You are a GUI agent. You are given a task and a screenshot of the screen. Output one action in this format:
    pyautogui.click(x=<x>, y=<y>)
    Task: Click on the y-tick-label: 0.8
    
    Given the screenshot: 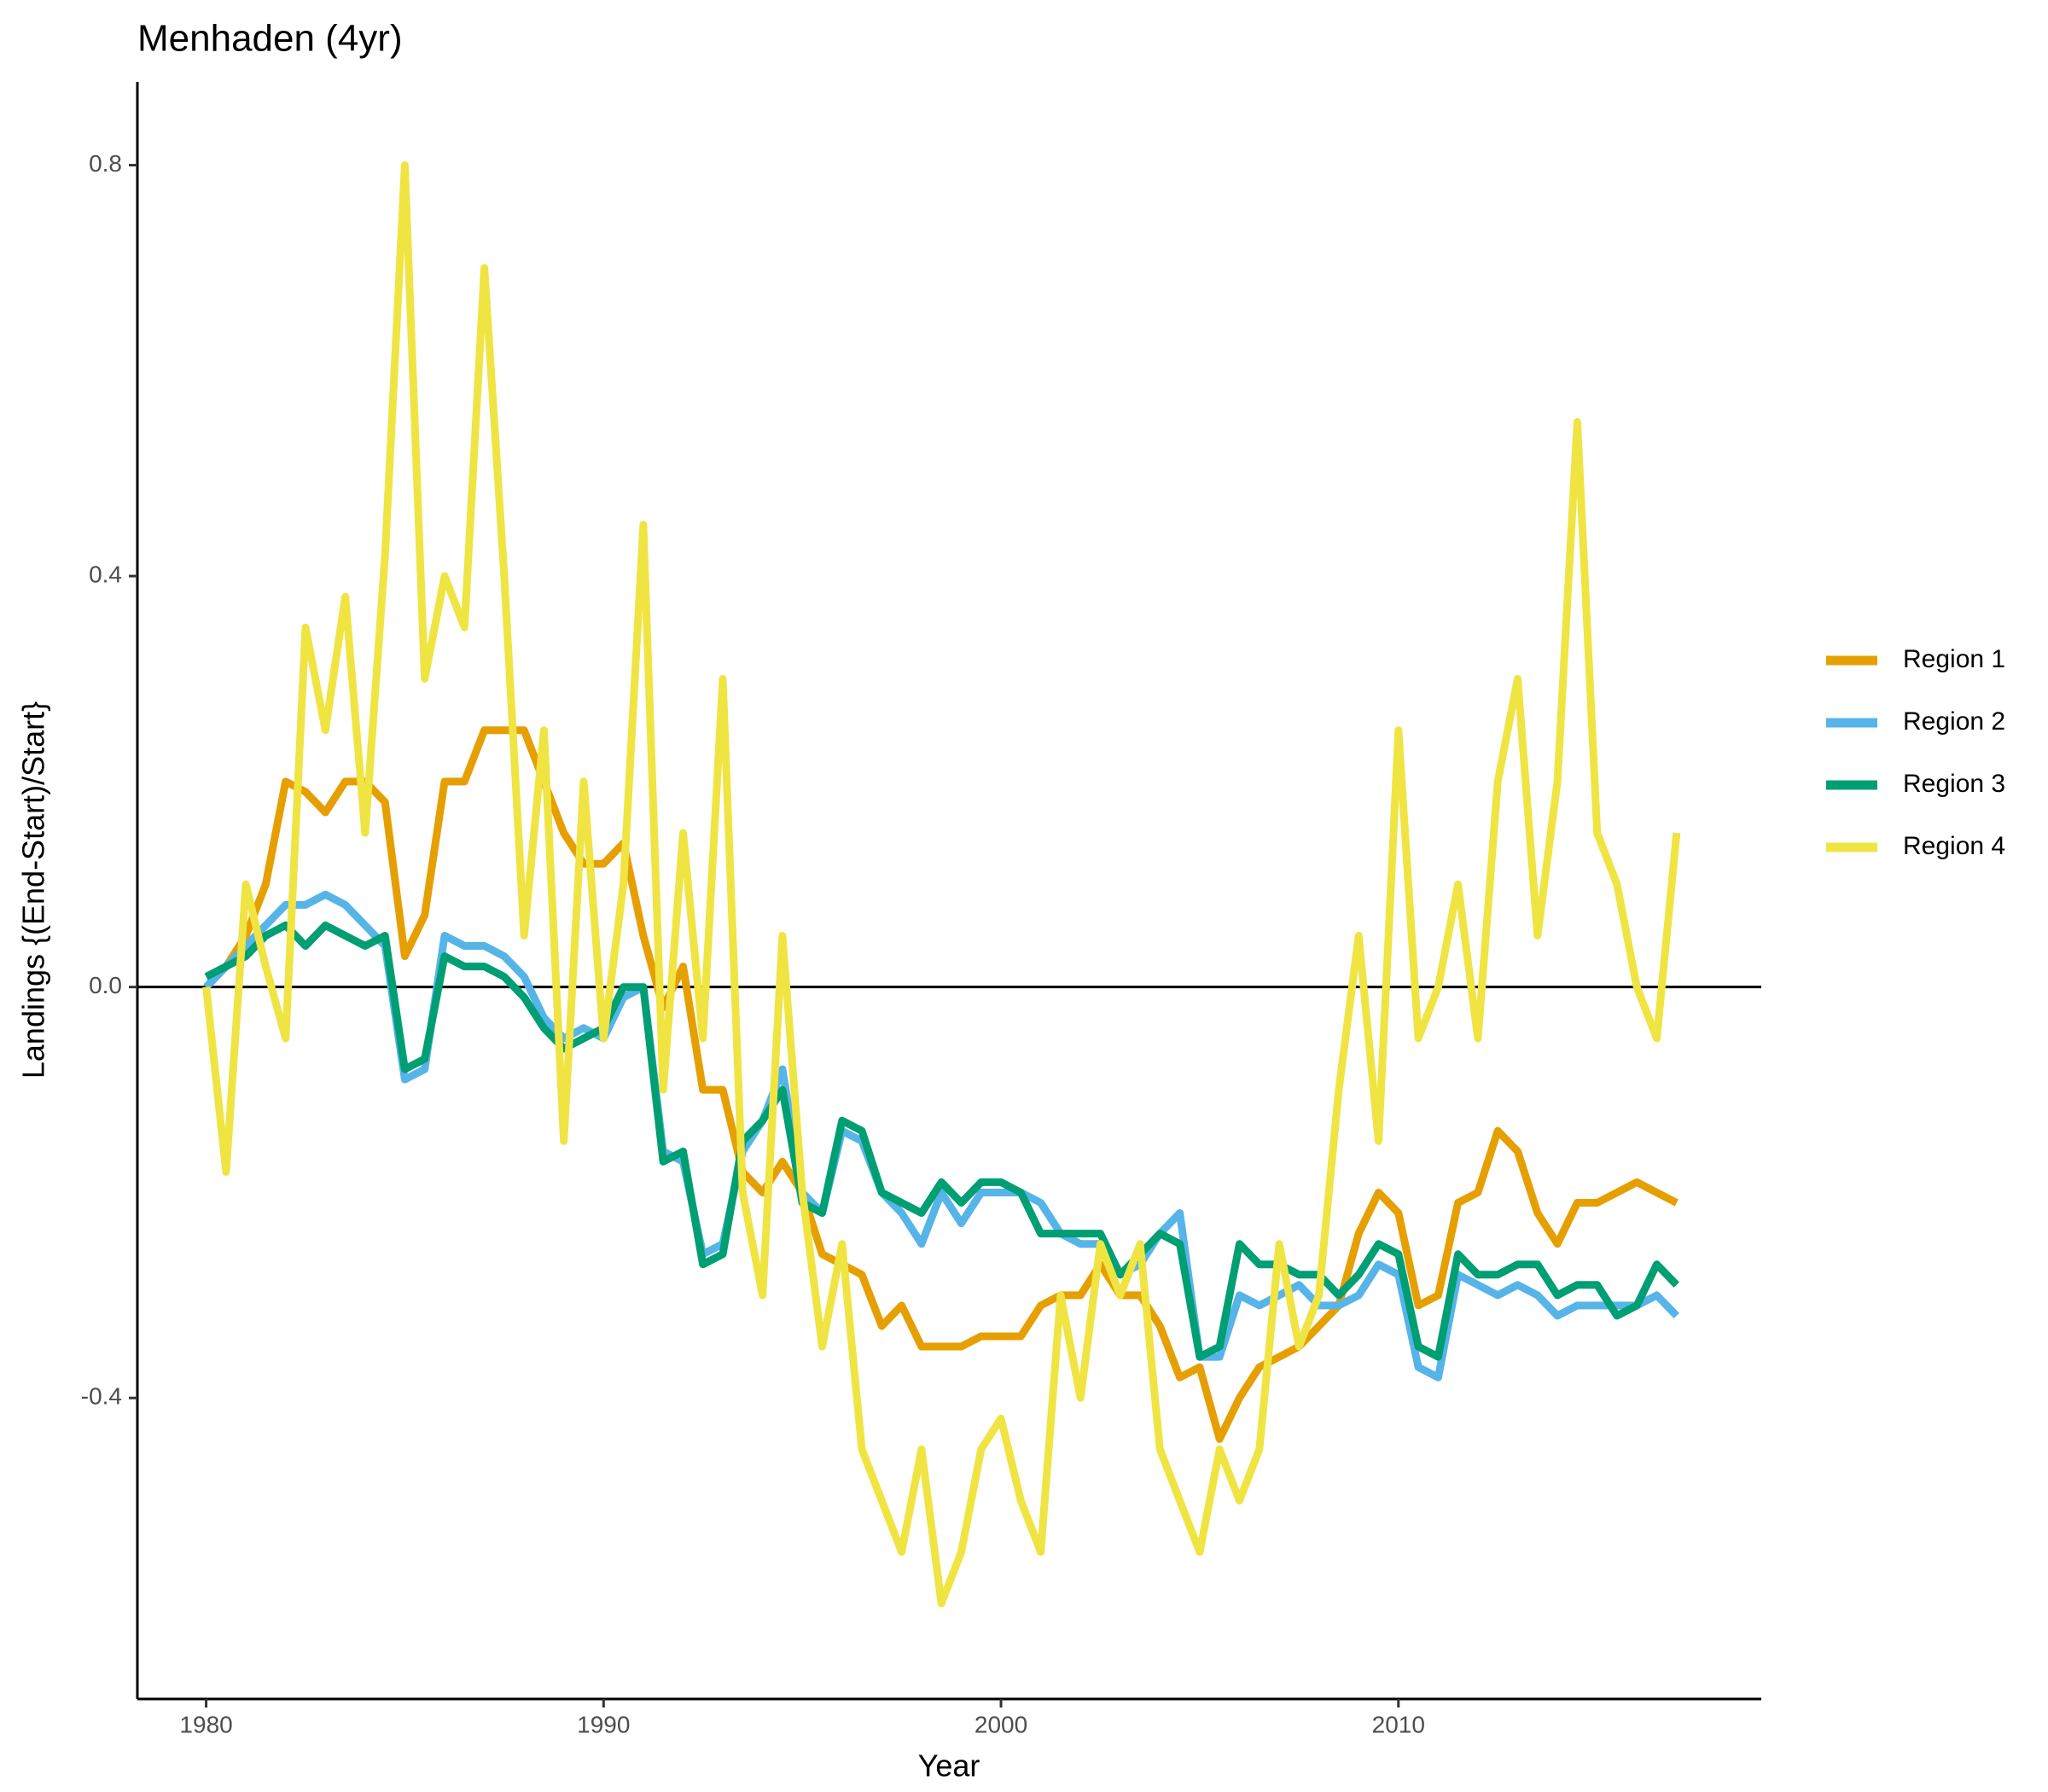 What is the action you would take?
    pyautogui.click(x=105, y=163)
    